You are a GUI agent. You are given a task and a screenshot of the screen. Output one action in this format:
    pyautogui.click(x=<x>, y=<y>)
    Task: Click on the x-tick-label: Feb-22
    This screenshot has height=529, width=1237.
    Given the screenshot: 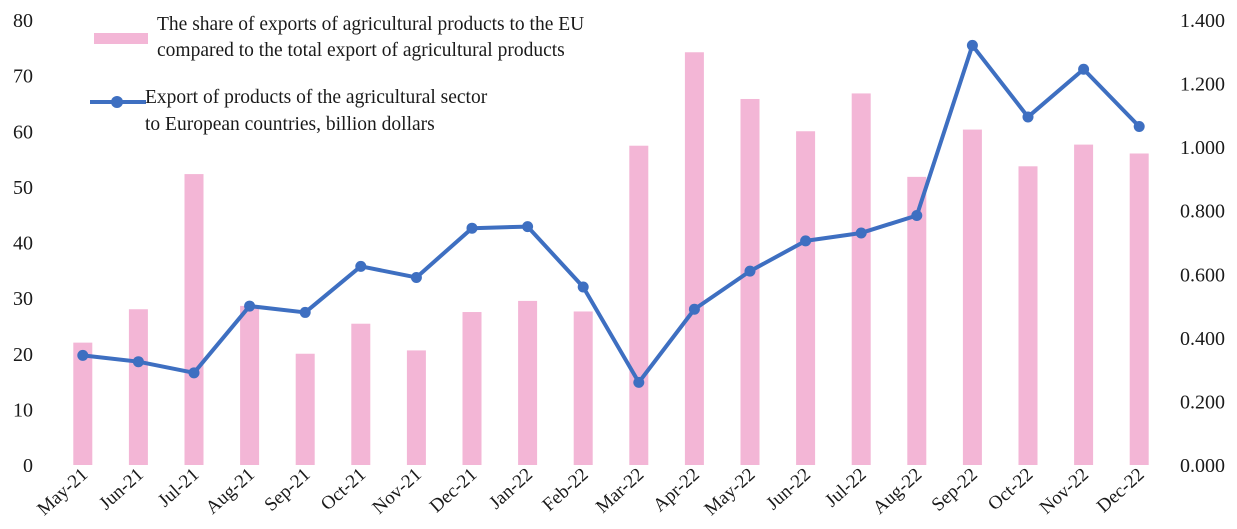 What is the action you would take?
    pyautogui.click(x=565, y=490)
    